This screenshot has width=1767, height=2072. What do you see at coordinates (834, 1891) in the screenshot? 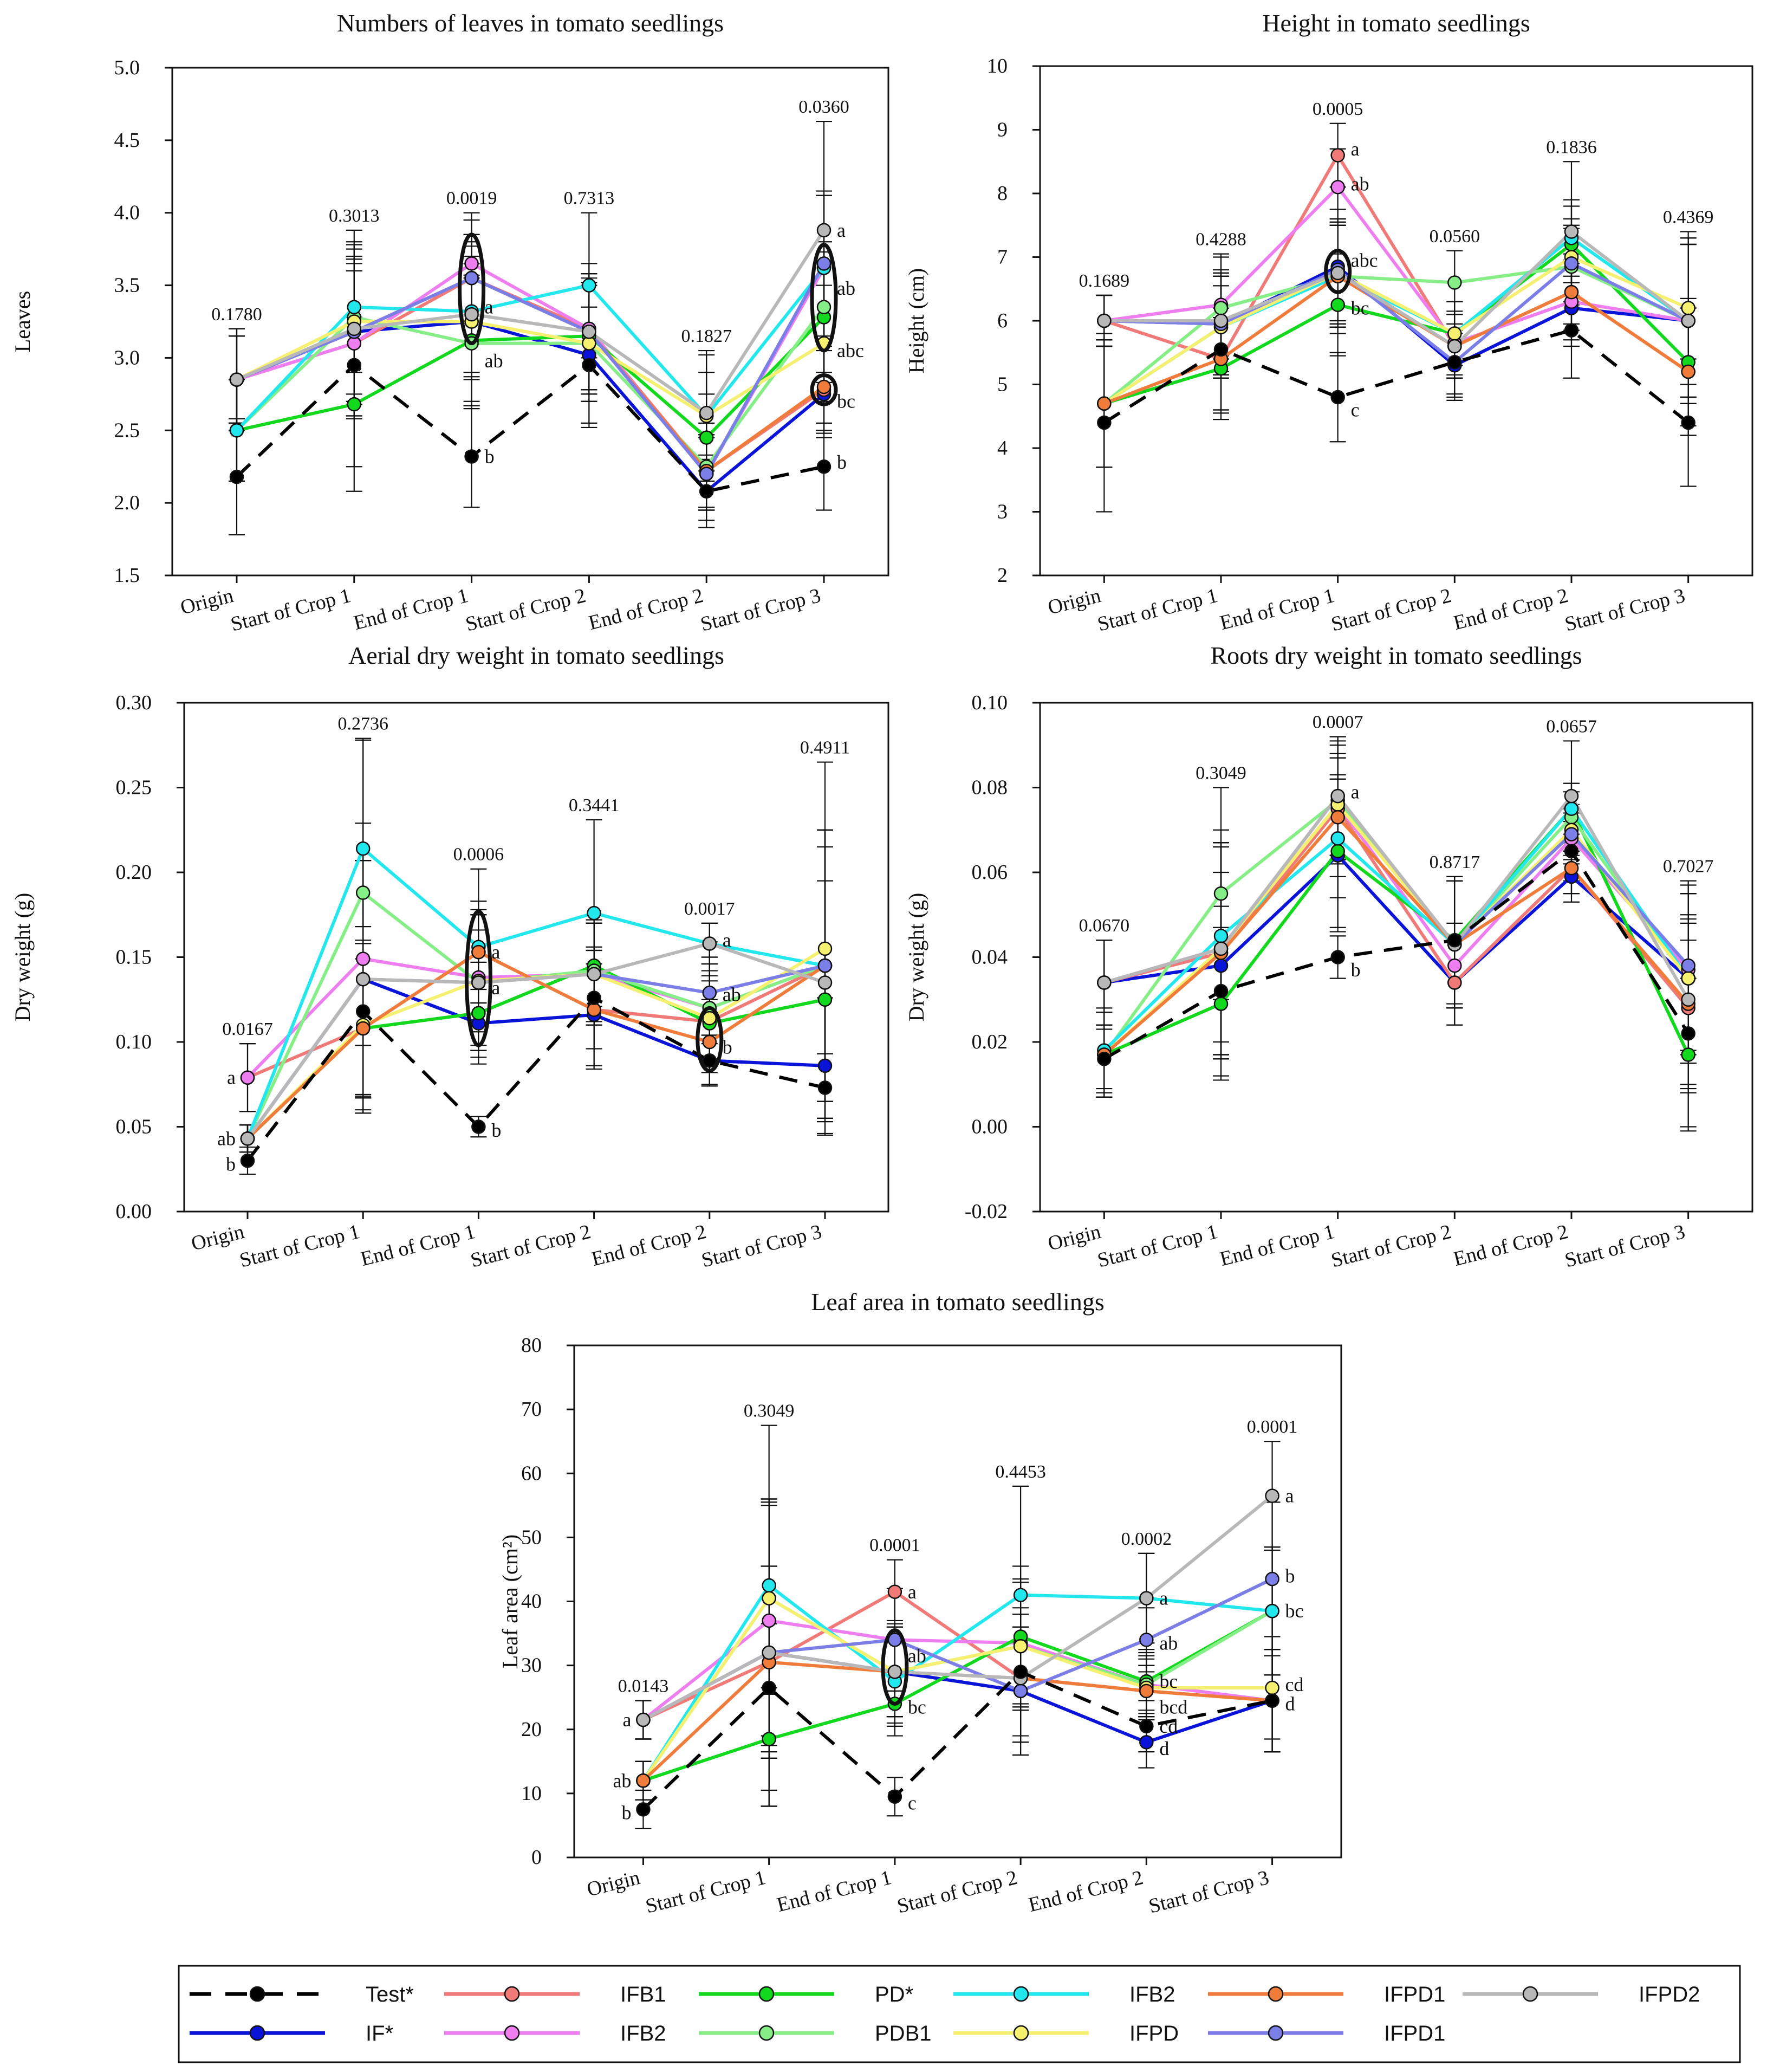
I see `x-tick-label: End of Crop 1` at bounding box center [834, 1891].